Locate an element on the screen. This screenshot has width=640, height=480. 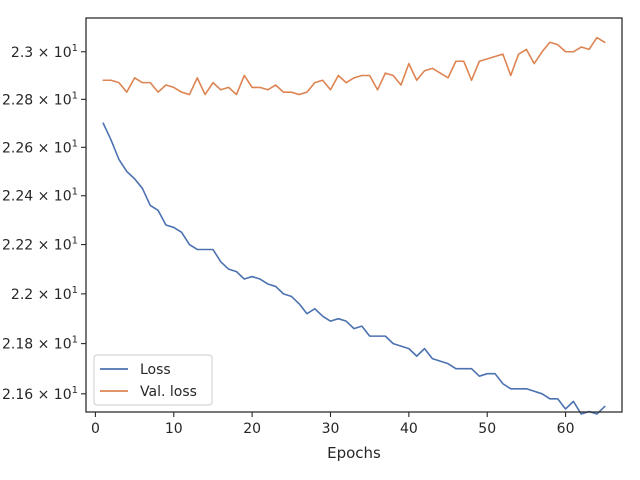
y-tick-label: 2.26 × 10¹ is located at coordinates (40, 147).